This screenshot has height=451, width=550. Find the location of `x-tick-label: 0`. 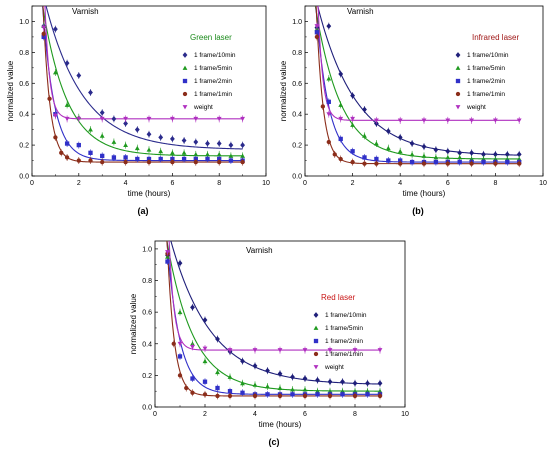

x-tick-label: 0 is located at coordinates (155, 414).